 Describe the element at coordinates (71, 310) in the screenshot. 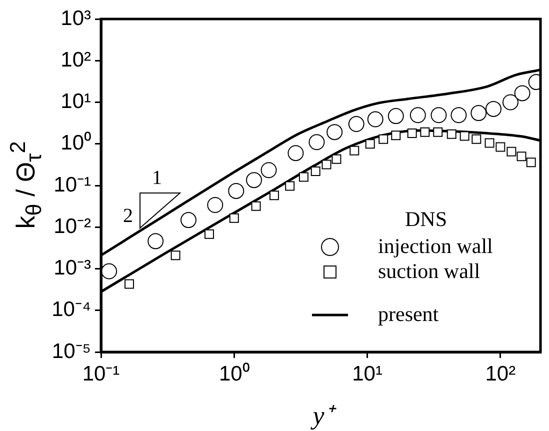

I see `y-tick-label: 10⁻⁴` at that location.